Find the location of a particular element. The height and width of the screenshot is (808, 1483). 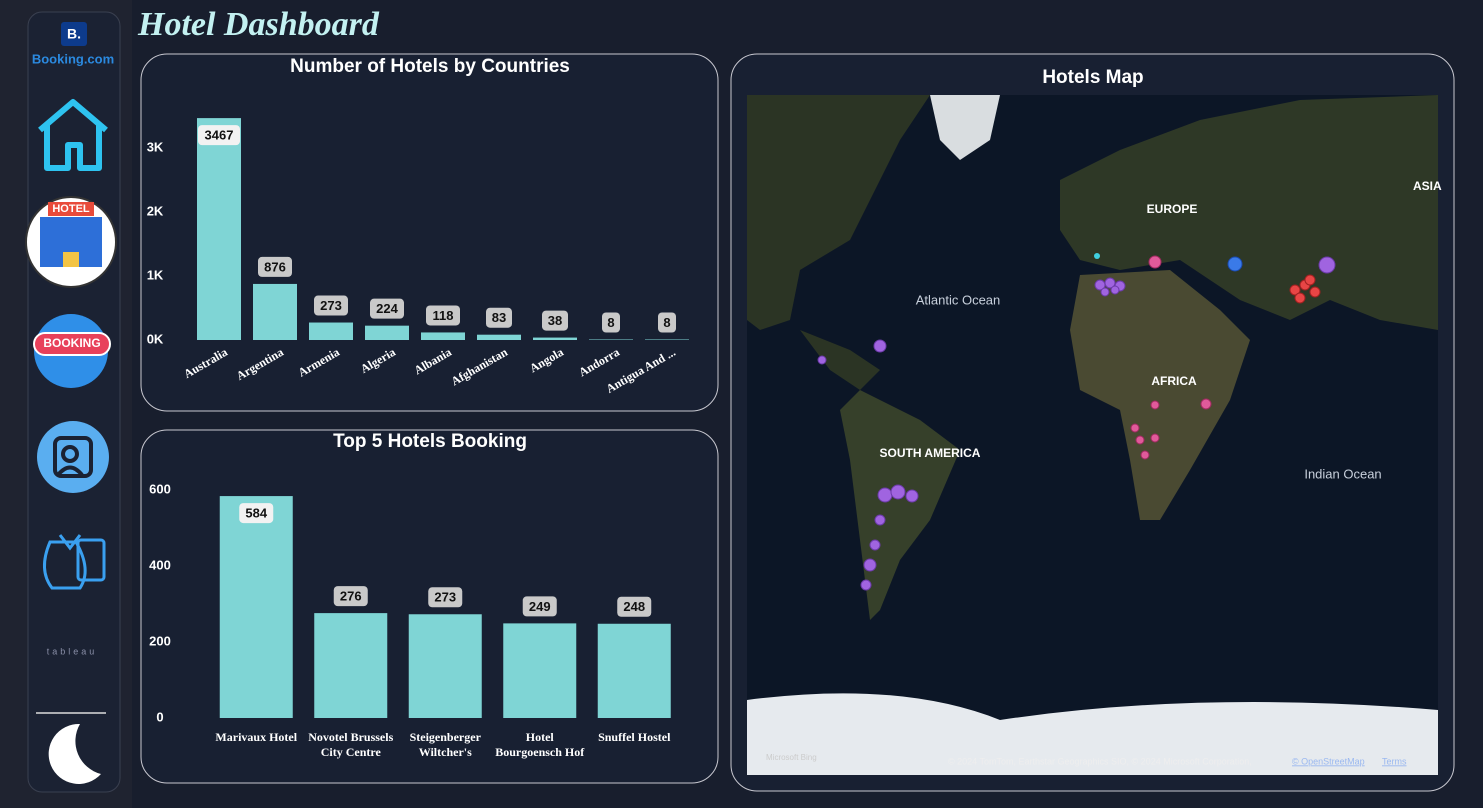

x-tick-label: Steigenberger Wiltcher's is located at coordinates (445, 744).